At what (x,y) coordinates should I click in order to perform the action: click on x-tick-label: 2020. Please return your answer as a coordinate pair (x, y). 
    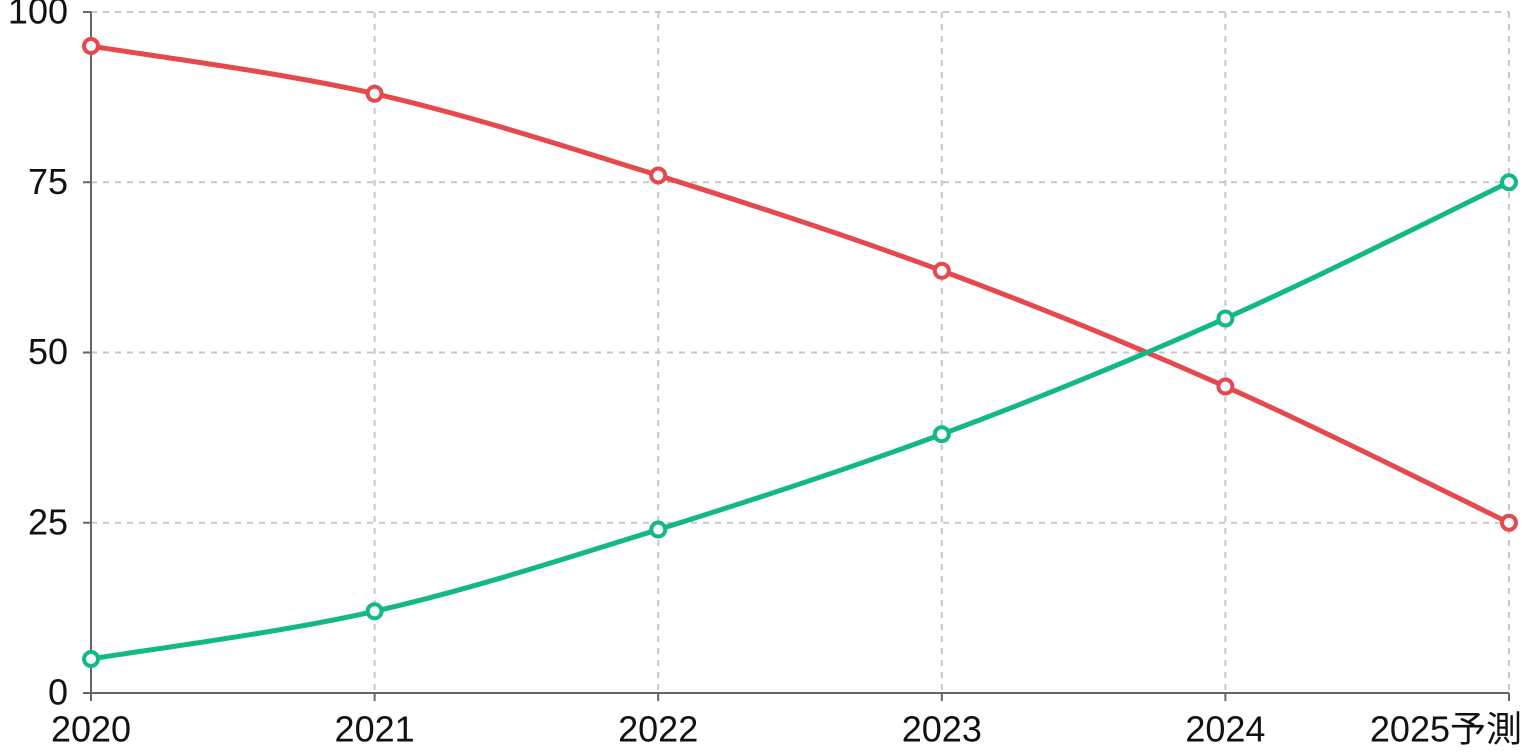
    Looking at the image, I should click on (91, 729).